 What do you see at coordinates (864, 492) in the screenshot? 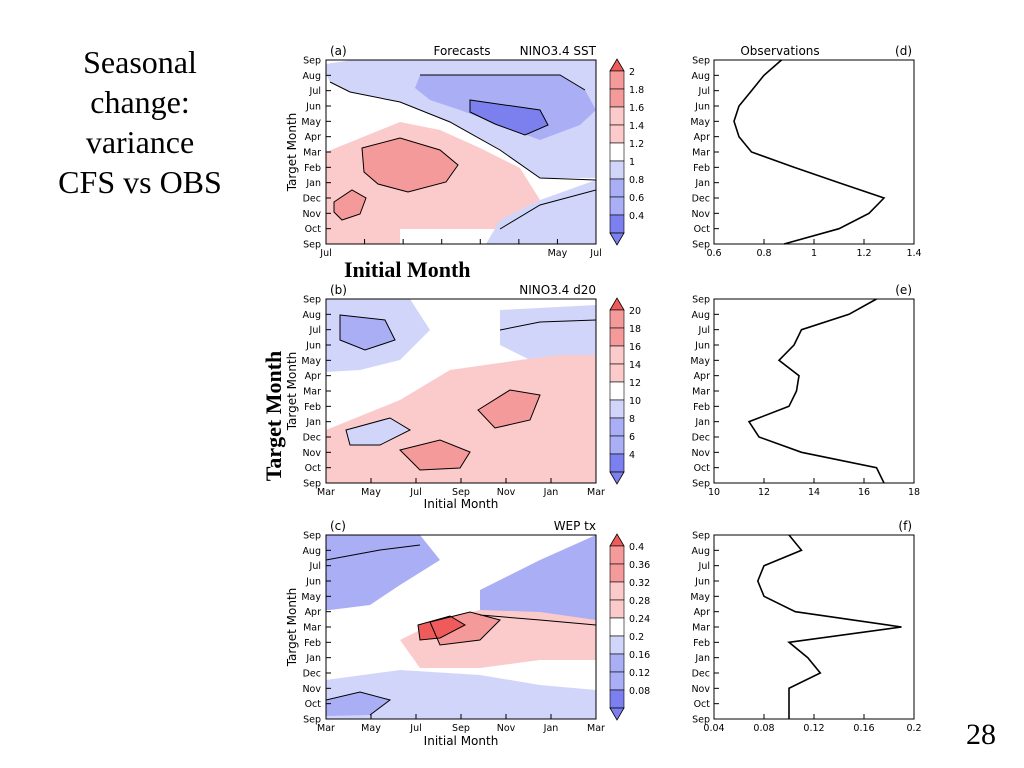
I see `x-tick-label: 16` at bounding box center [864, 492].